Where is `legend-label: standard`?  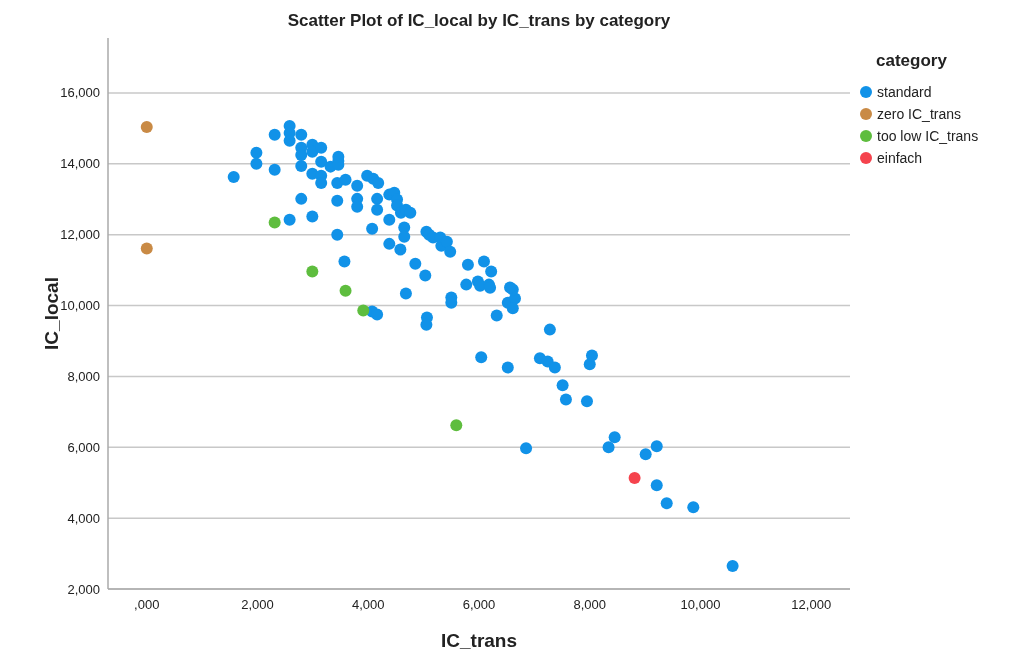
legend-label: standard is located at coordinates (904, 91).